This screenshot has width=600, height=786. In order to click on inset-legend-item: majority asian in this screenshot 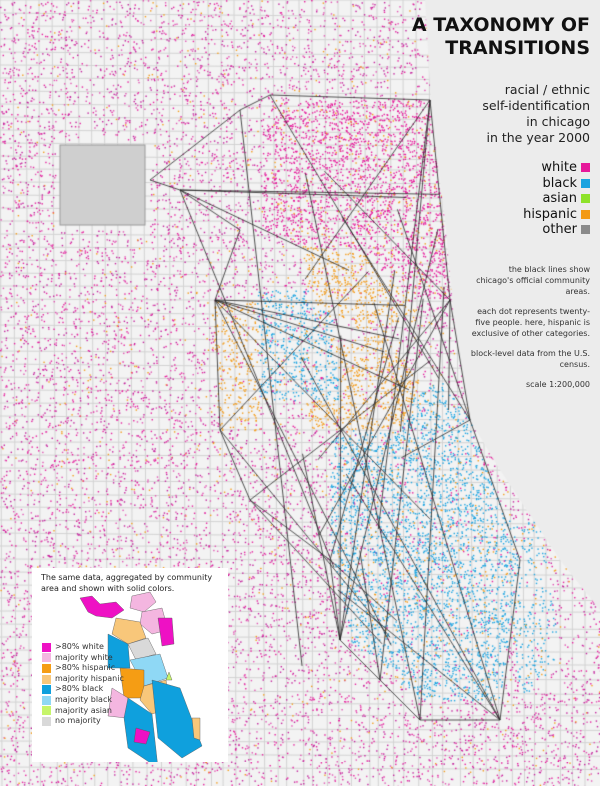, I will do `click(83, 711)`.